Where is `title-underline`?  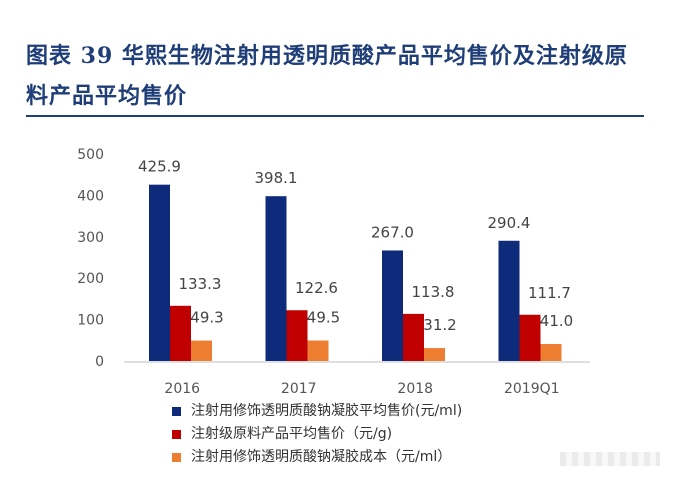 title-underline is located at coordinates (335, 116).